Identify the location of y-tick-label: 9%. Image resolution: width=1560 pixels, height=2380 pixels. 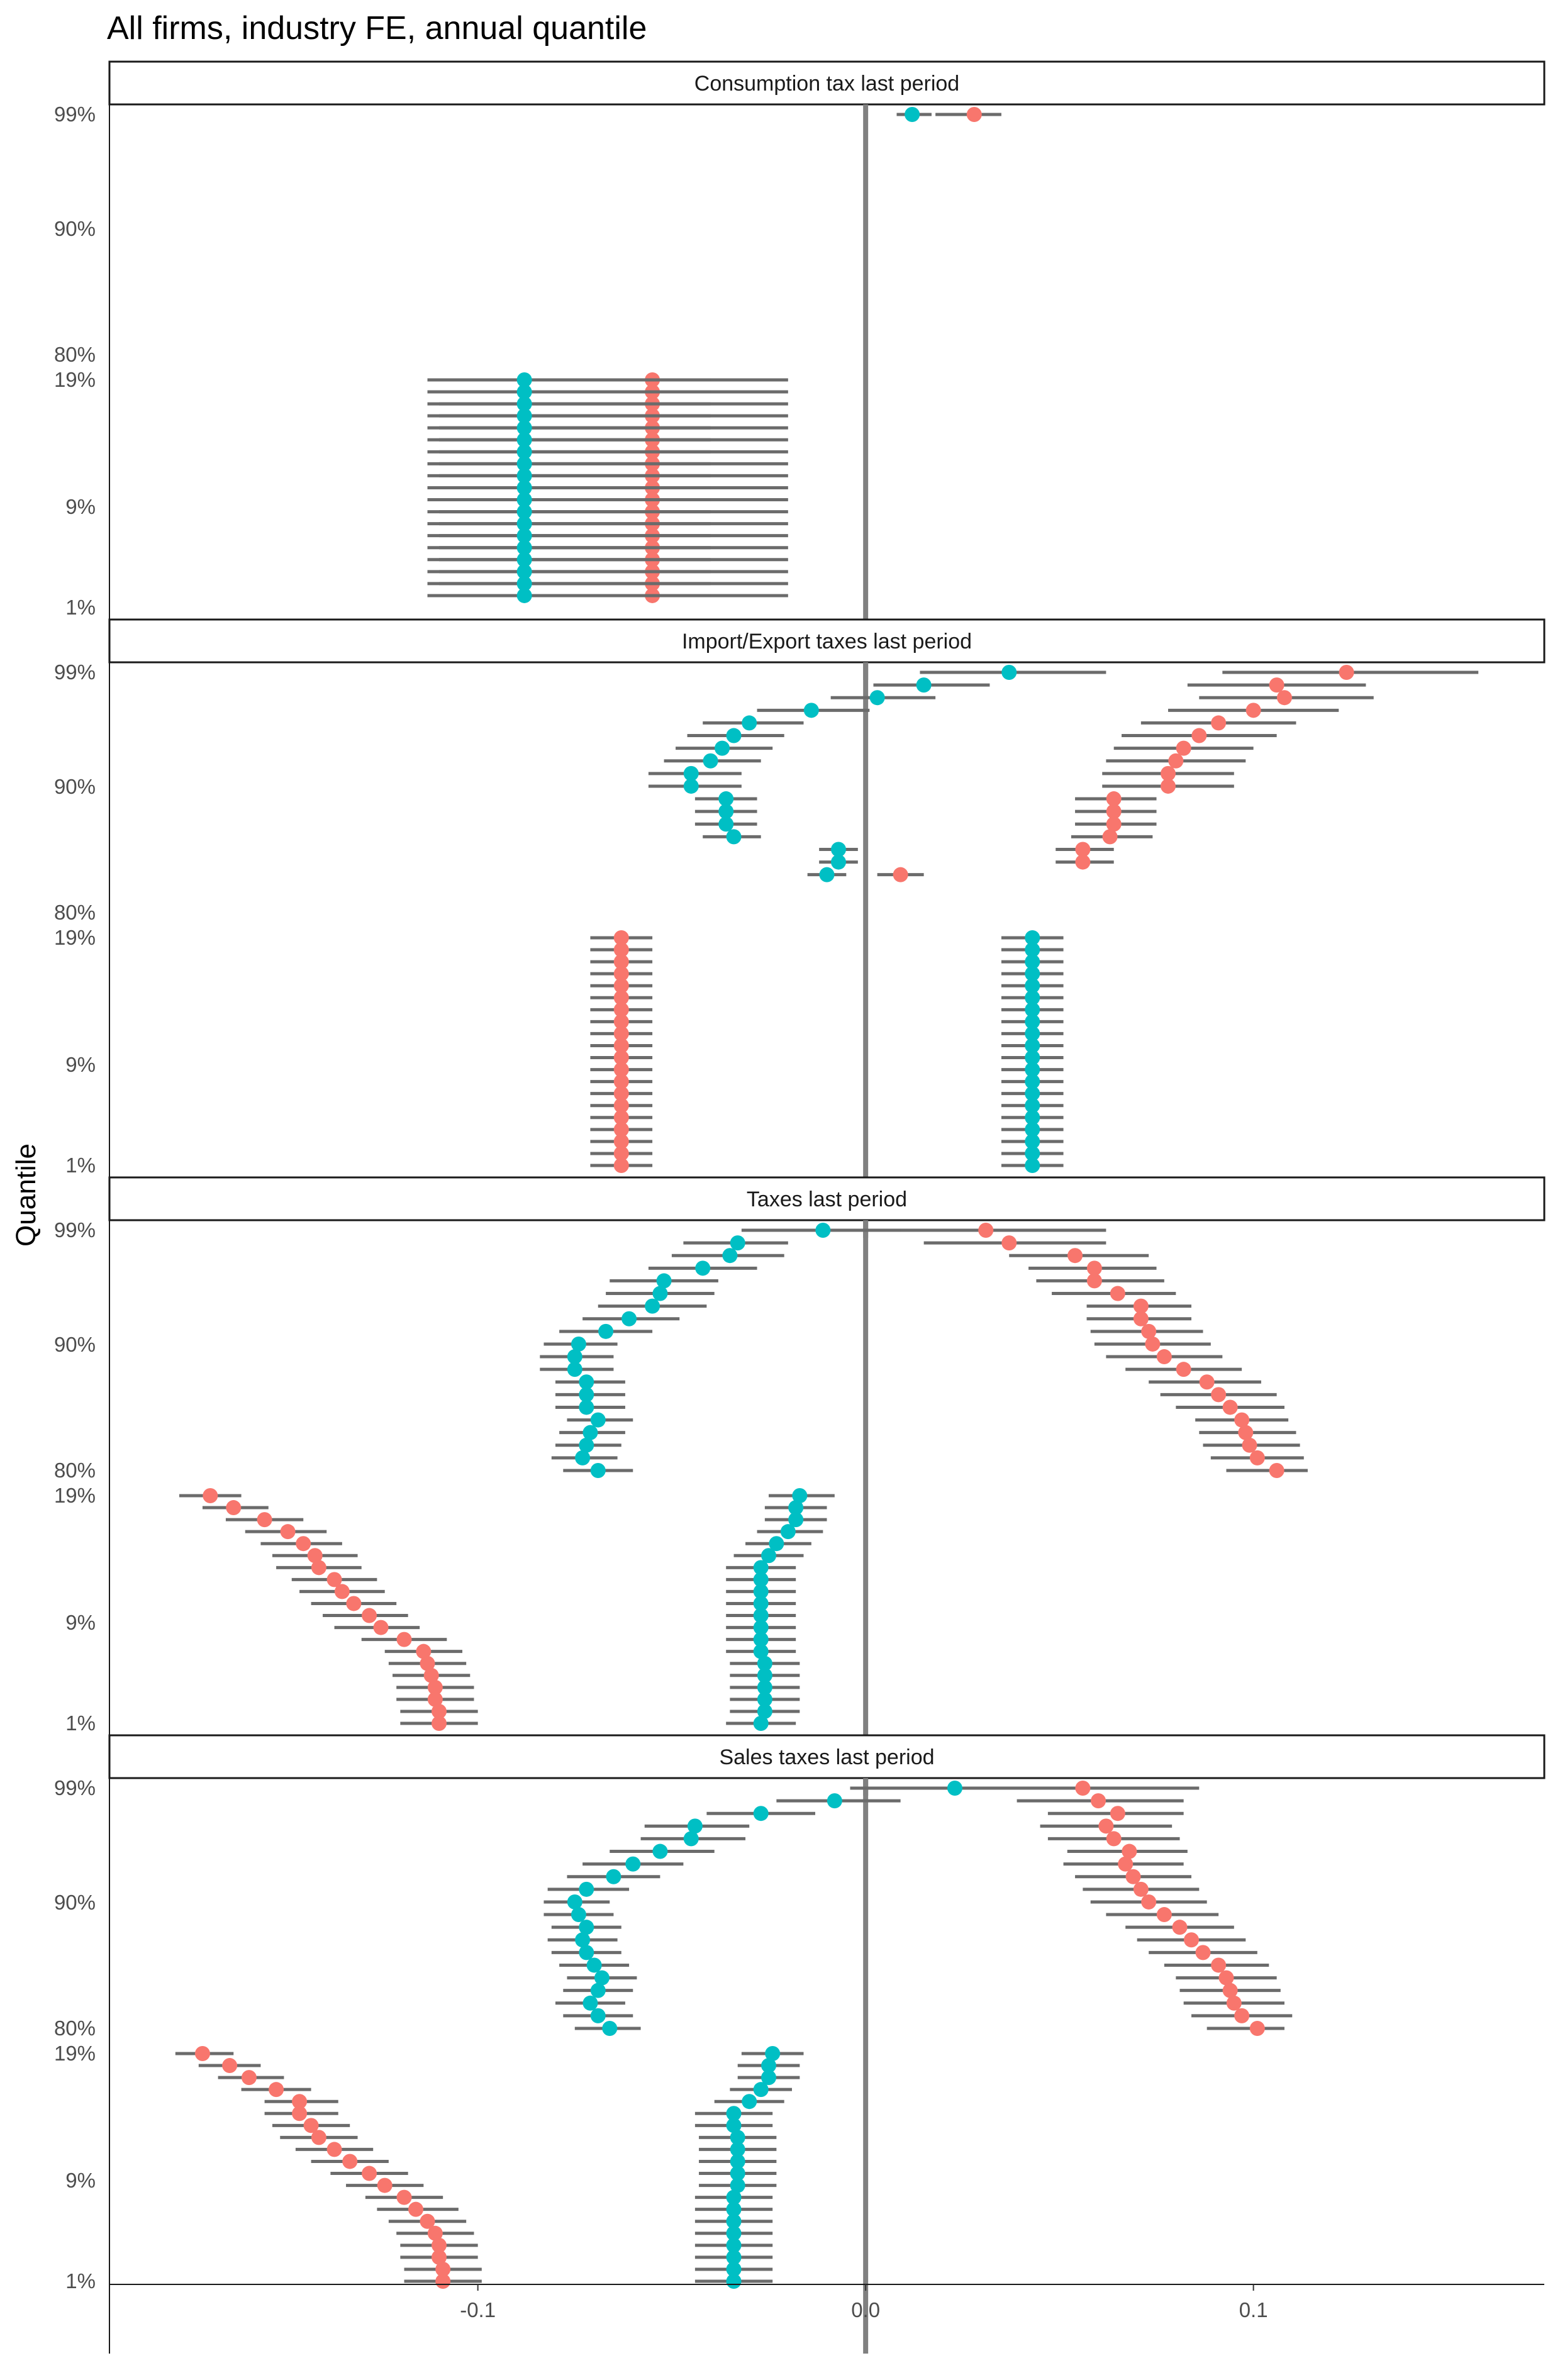
(80, 1064).